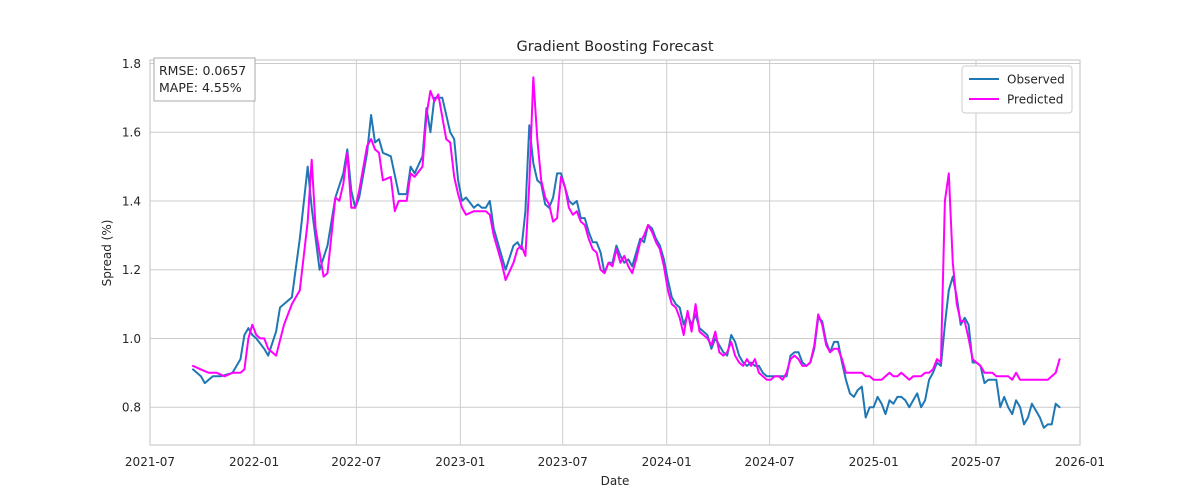 The width and height of the screenshot is (1200, 500). Describe the element at coordinates (150, 462) in the screenshot. I see `x-tick-label: 2021-07` at that location.